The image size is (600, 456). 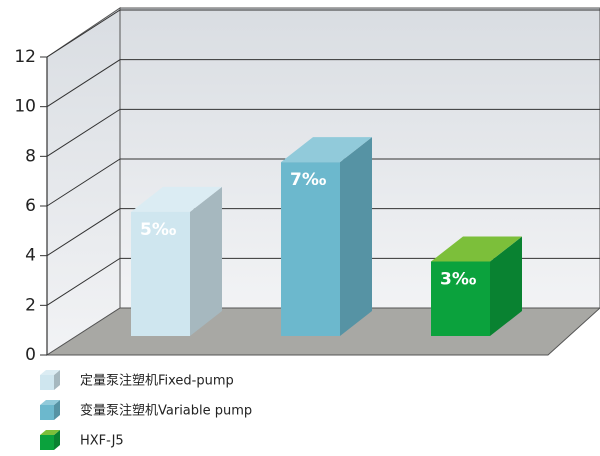 What do you see at coordinates (30, 355) in the screenshot?
I see `y-tick-label: 0` at bounding box center [30, 355].